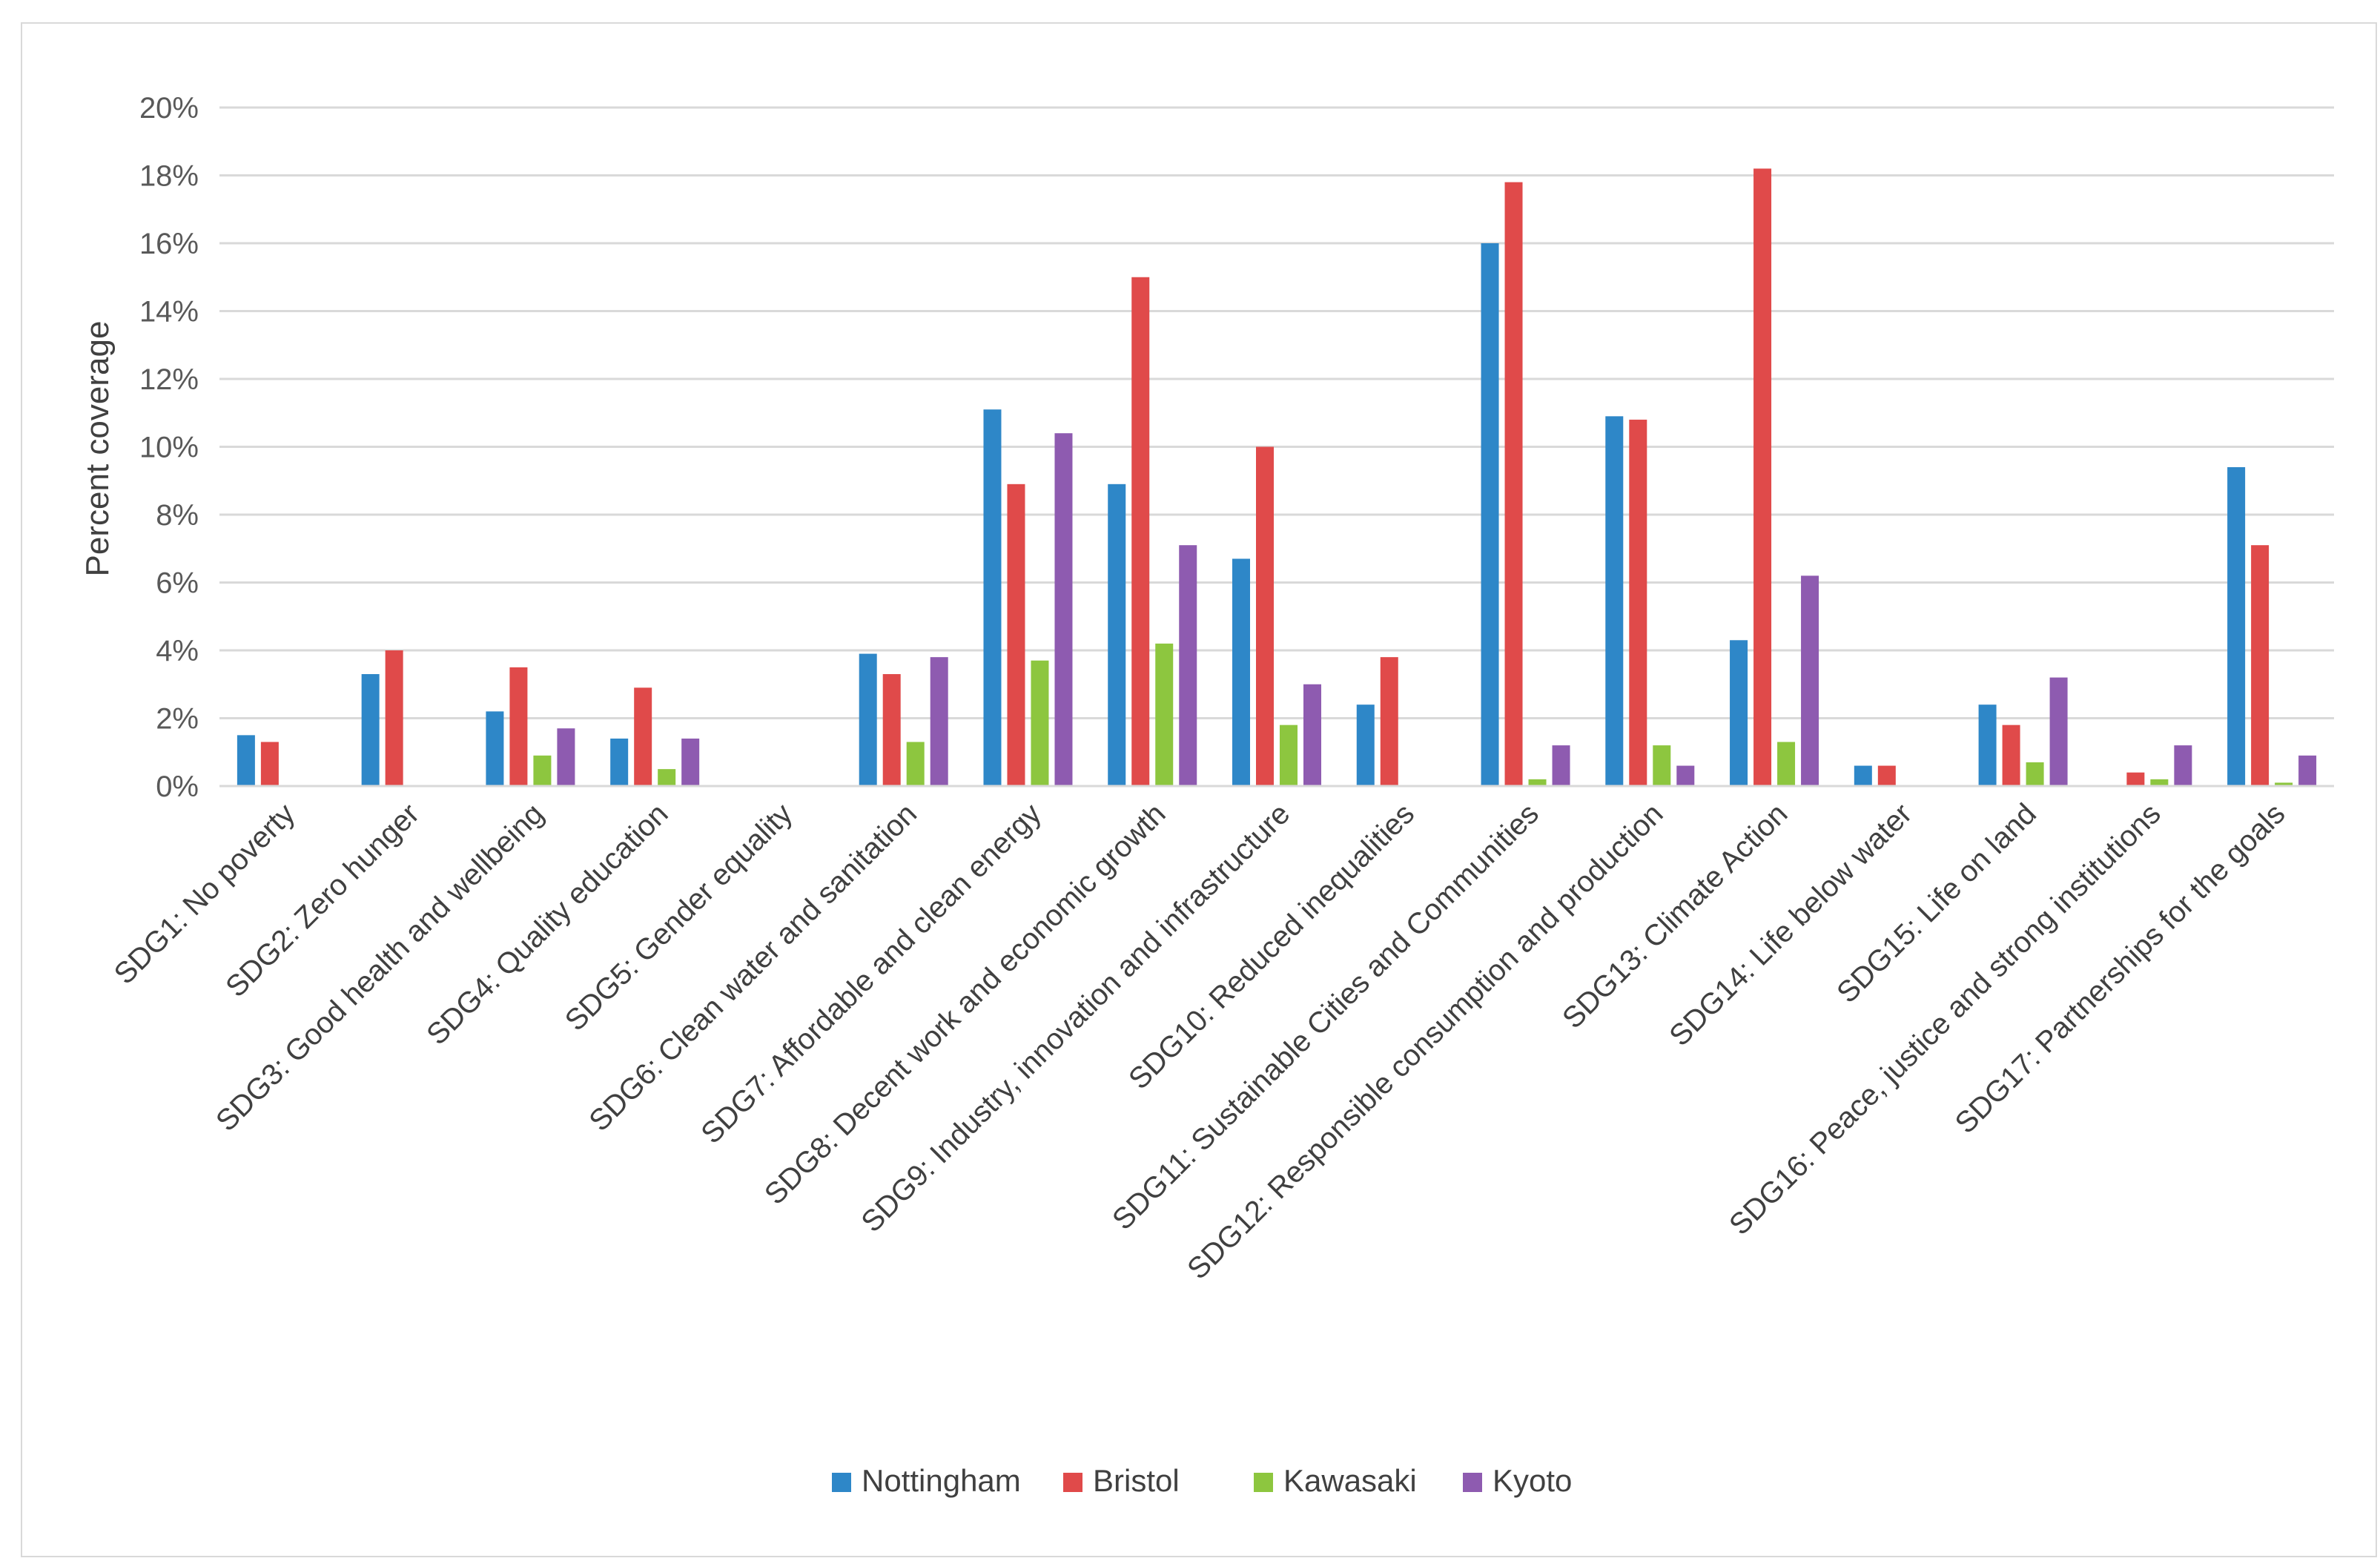 This screenshot has width=2380, height=1561. I want to click on legend-swatch-bristol, so click(1072, 1482).